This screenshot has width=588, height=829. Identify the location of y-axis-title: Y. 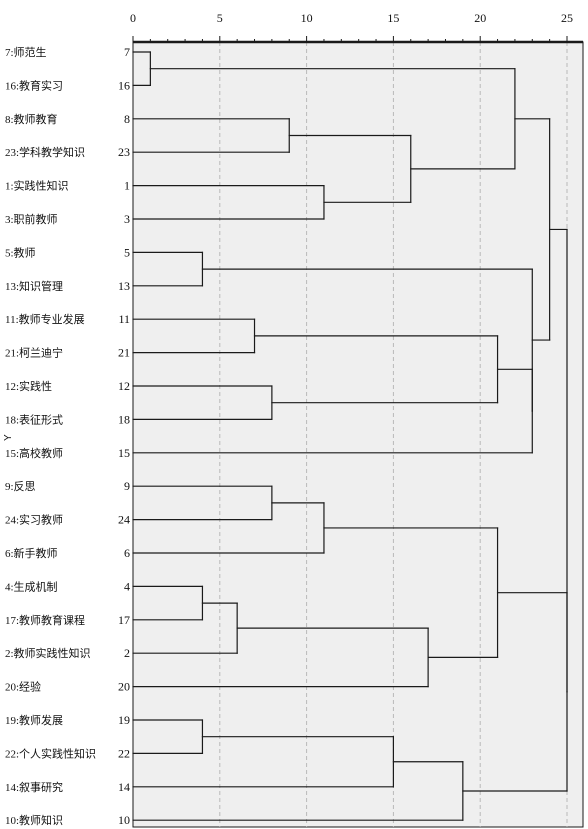
(8, 437).